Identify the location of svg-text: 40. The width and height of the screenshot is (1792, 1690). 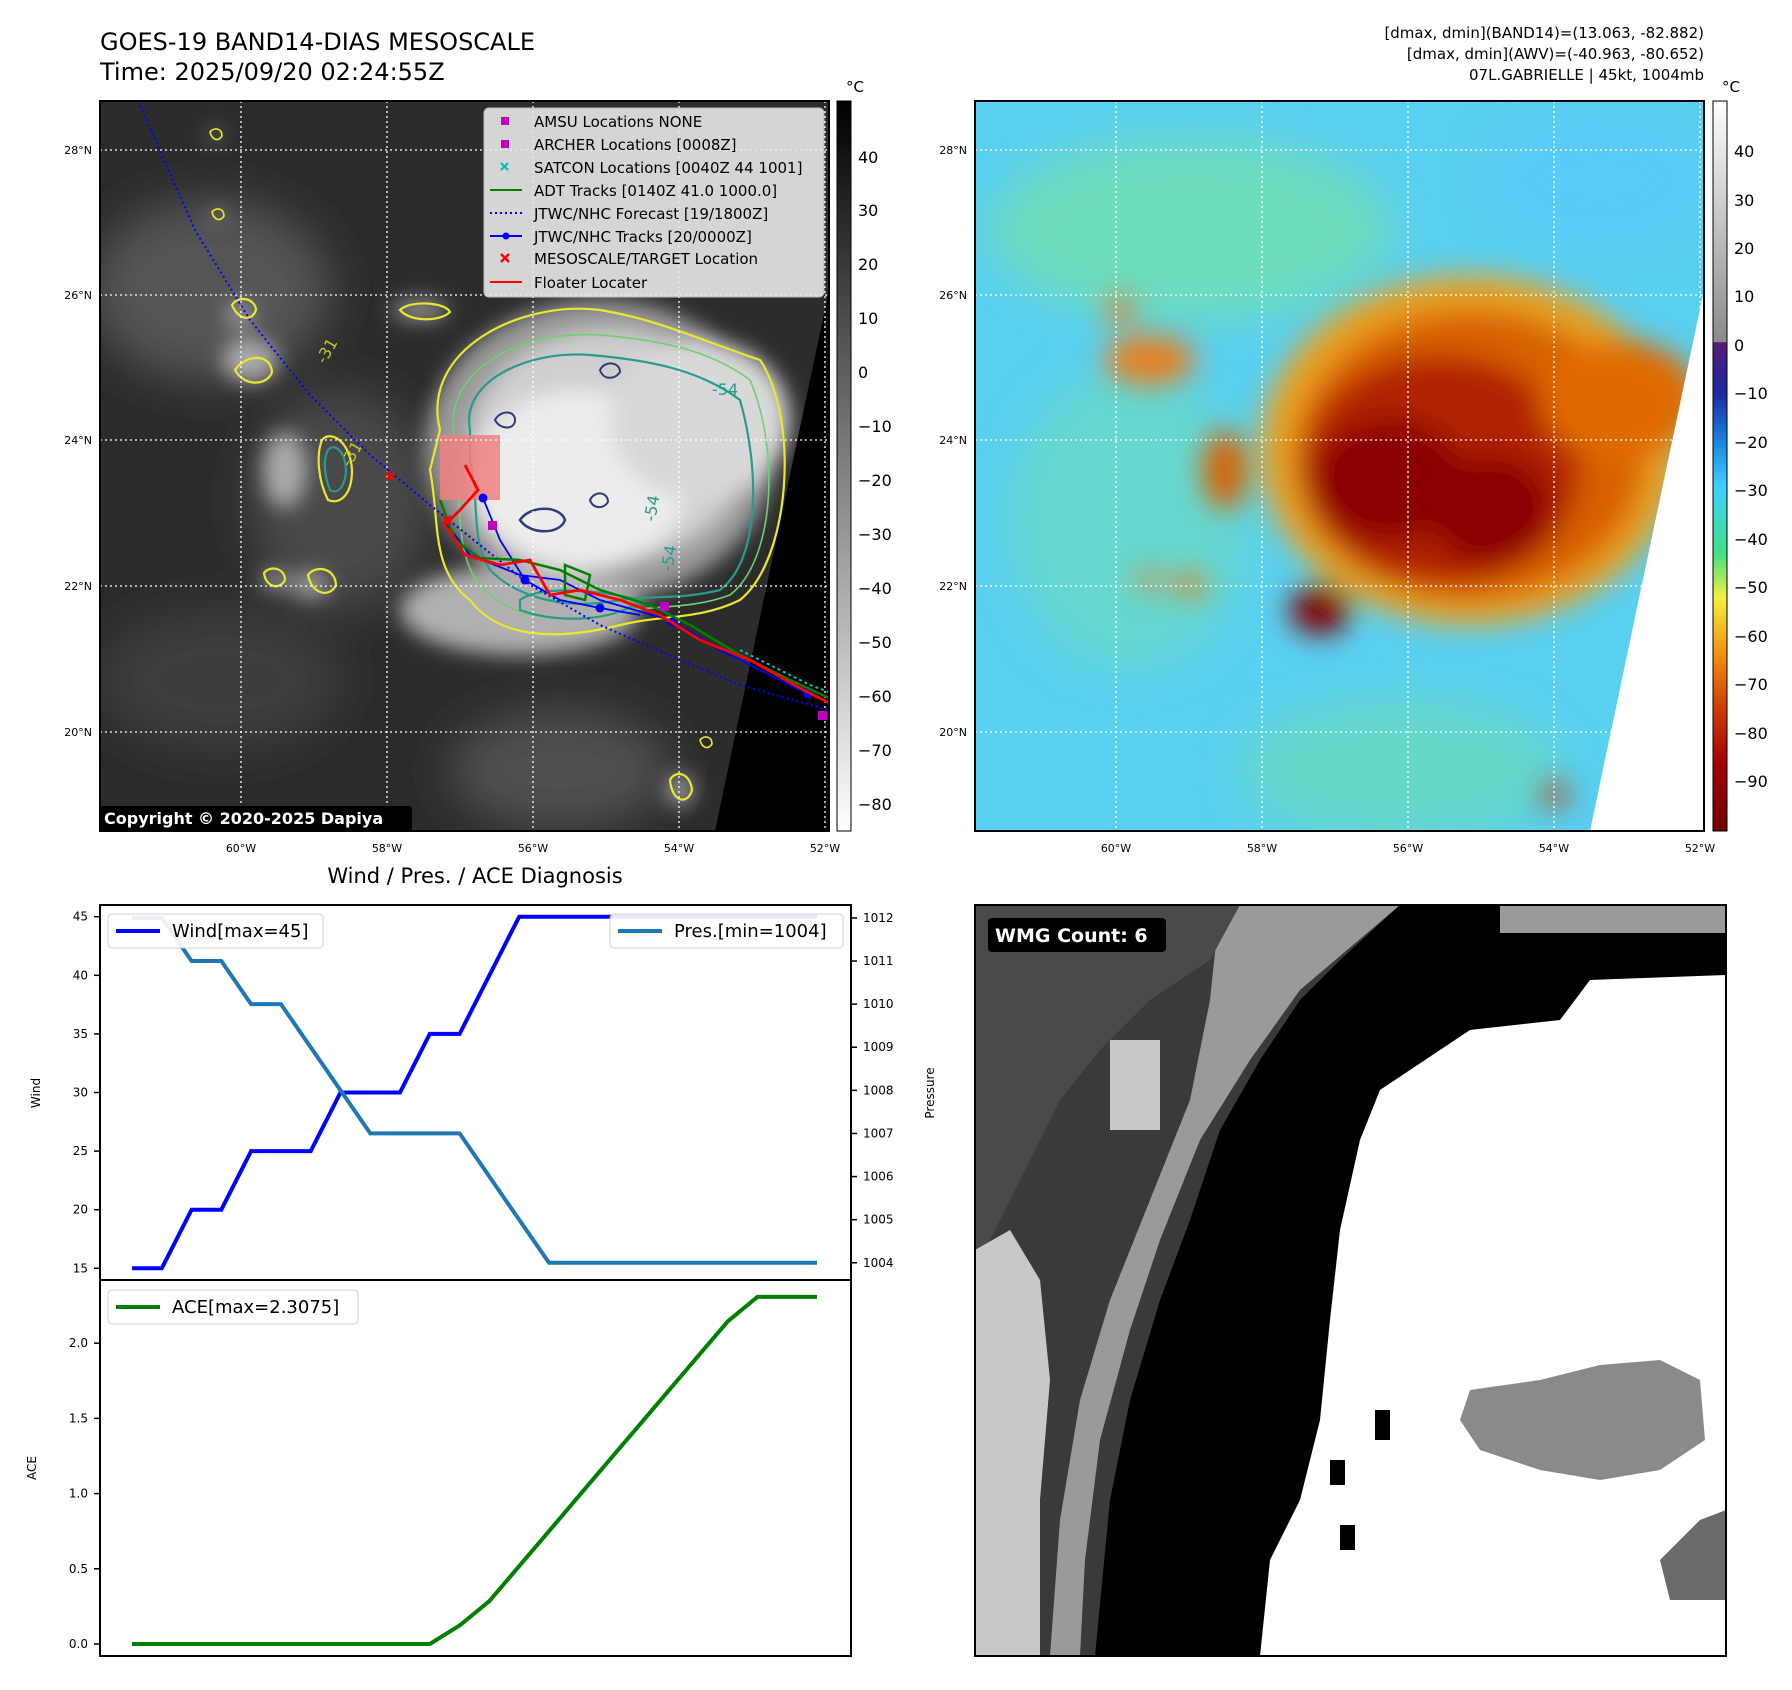
(868, 157).